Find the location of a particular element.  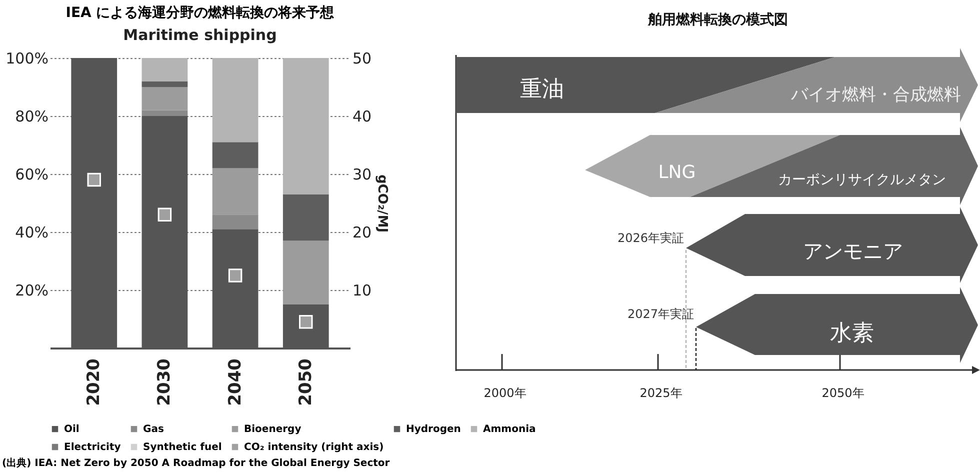

text: (出典) IEA: Net Zero by 2050 A Roadmap for the Global Energy Sector is located at coordinates (196, 463).